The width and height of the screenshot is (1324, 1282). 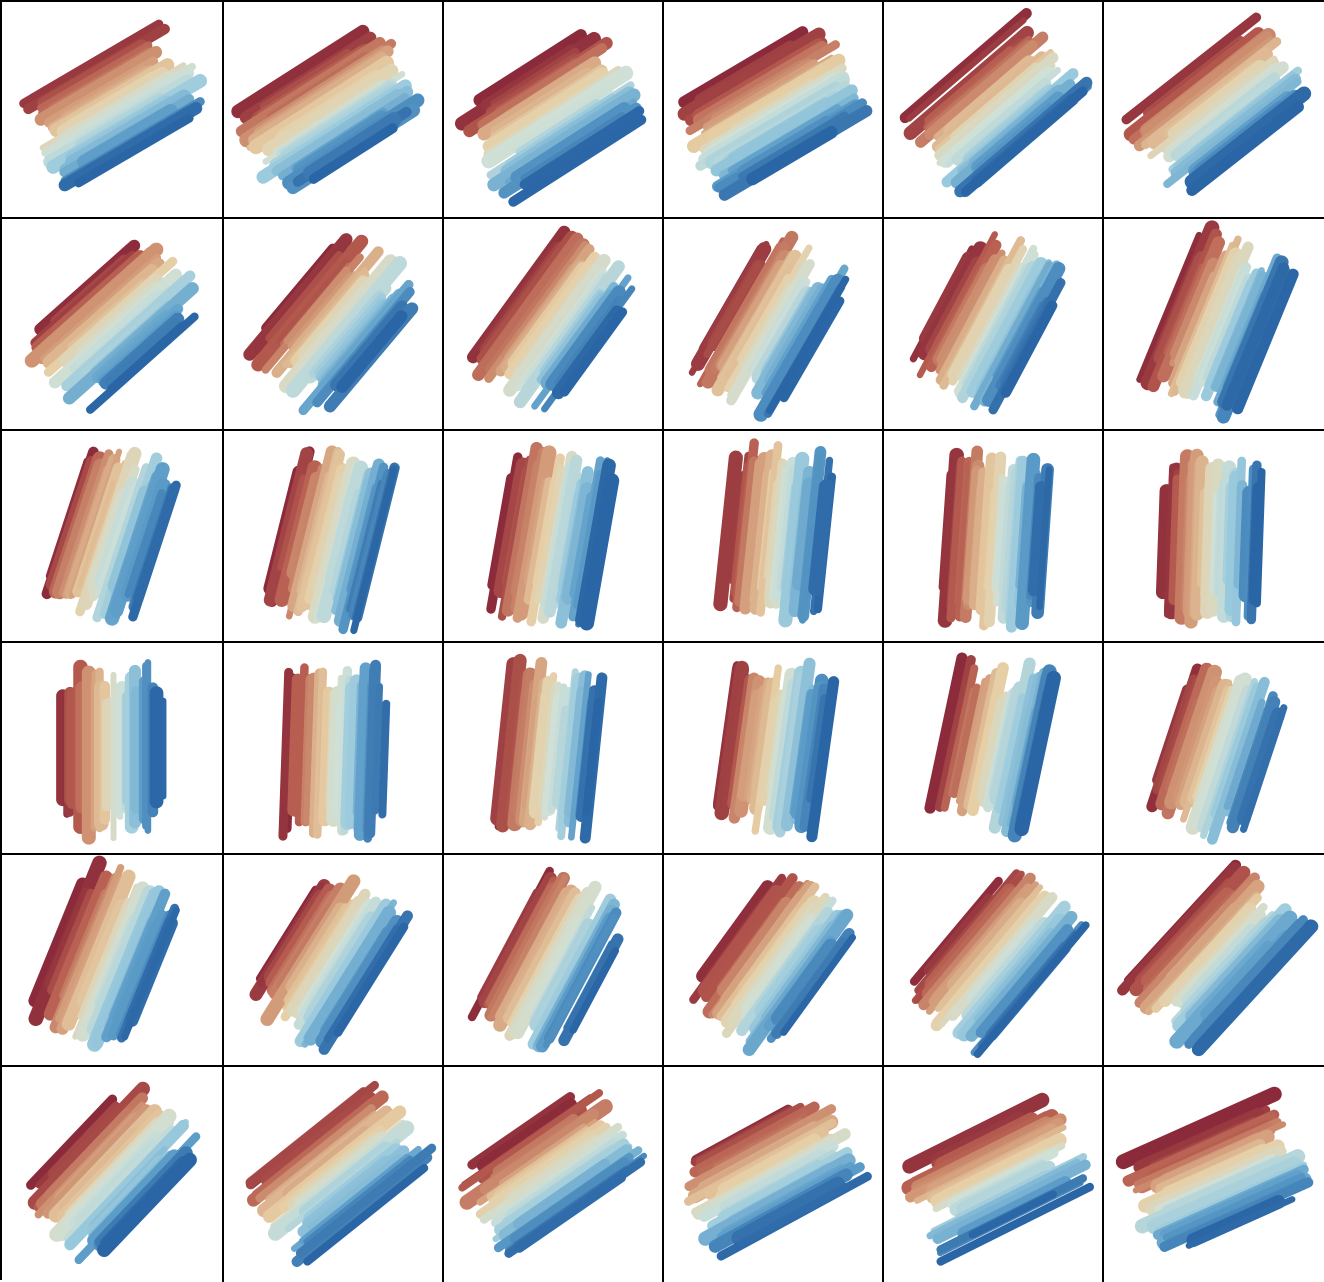 I want to click on panel-r4-c2, so click(x=334, y=749).